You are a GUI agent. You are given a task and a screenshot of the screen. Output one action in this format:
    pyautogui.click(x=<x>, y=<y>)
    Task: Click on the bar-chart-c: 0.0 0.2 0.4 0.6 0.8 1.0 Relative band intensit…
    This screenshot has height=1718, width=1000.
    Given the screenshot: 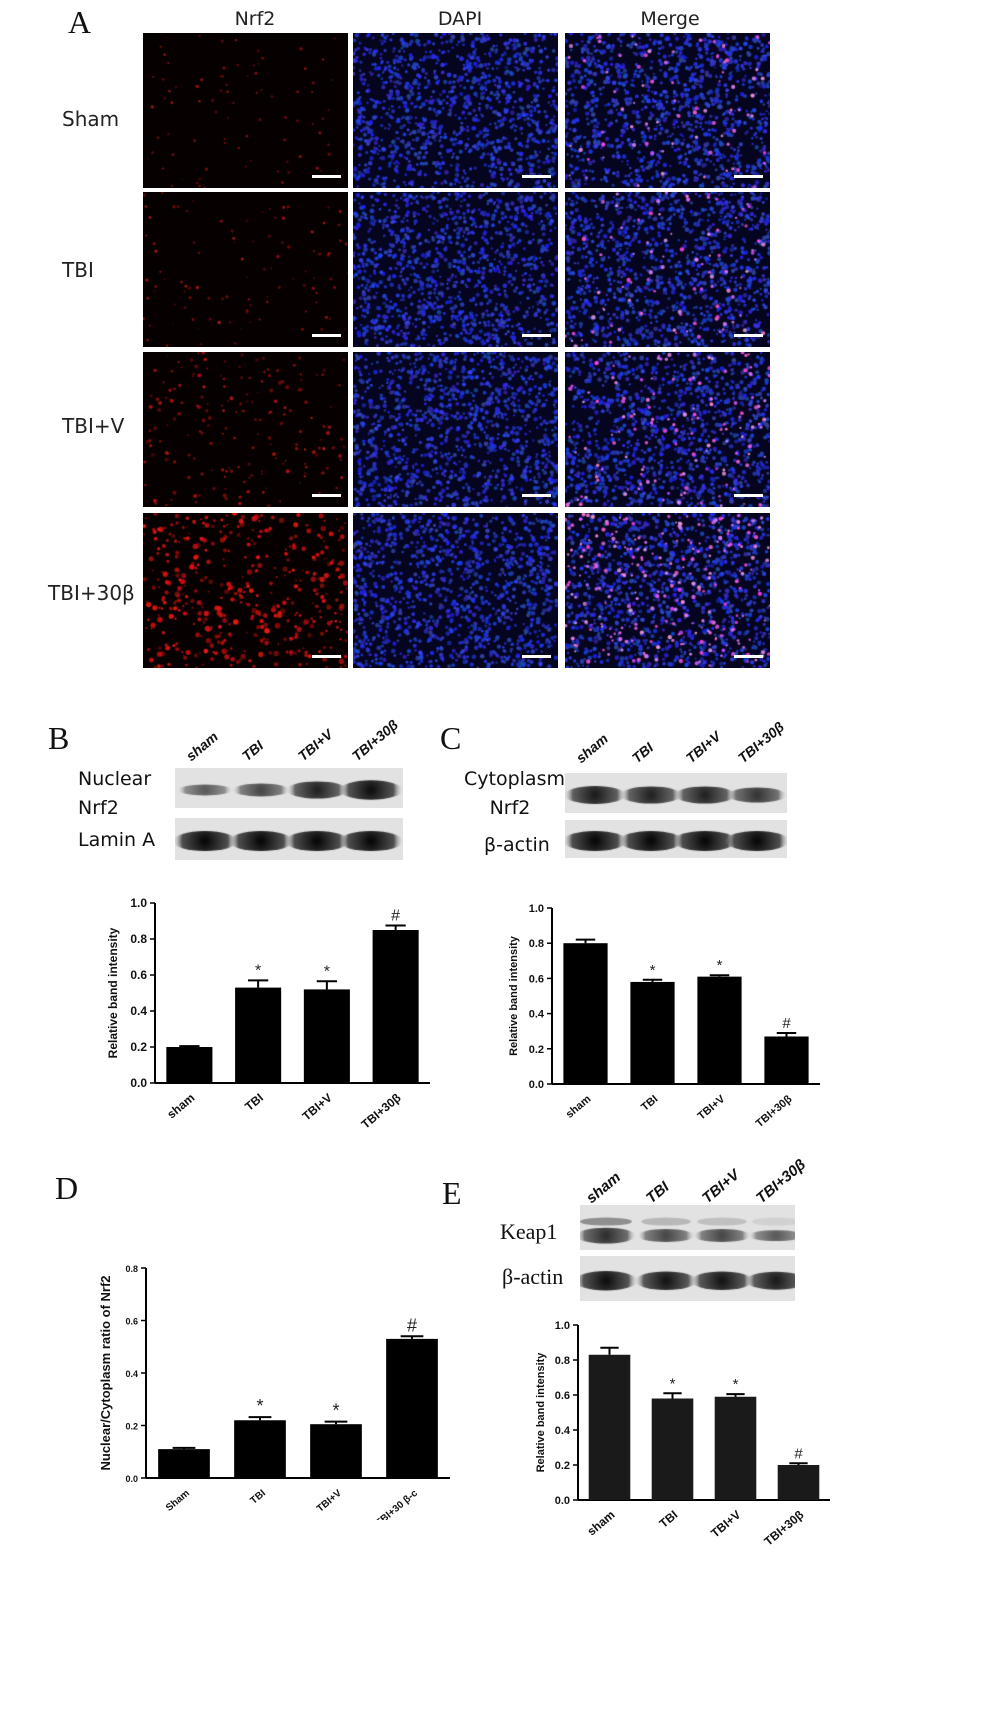 What is the action you would take?
    pyautogui.click(x=664, y=1016)
    